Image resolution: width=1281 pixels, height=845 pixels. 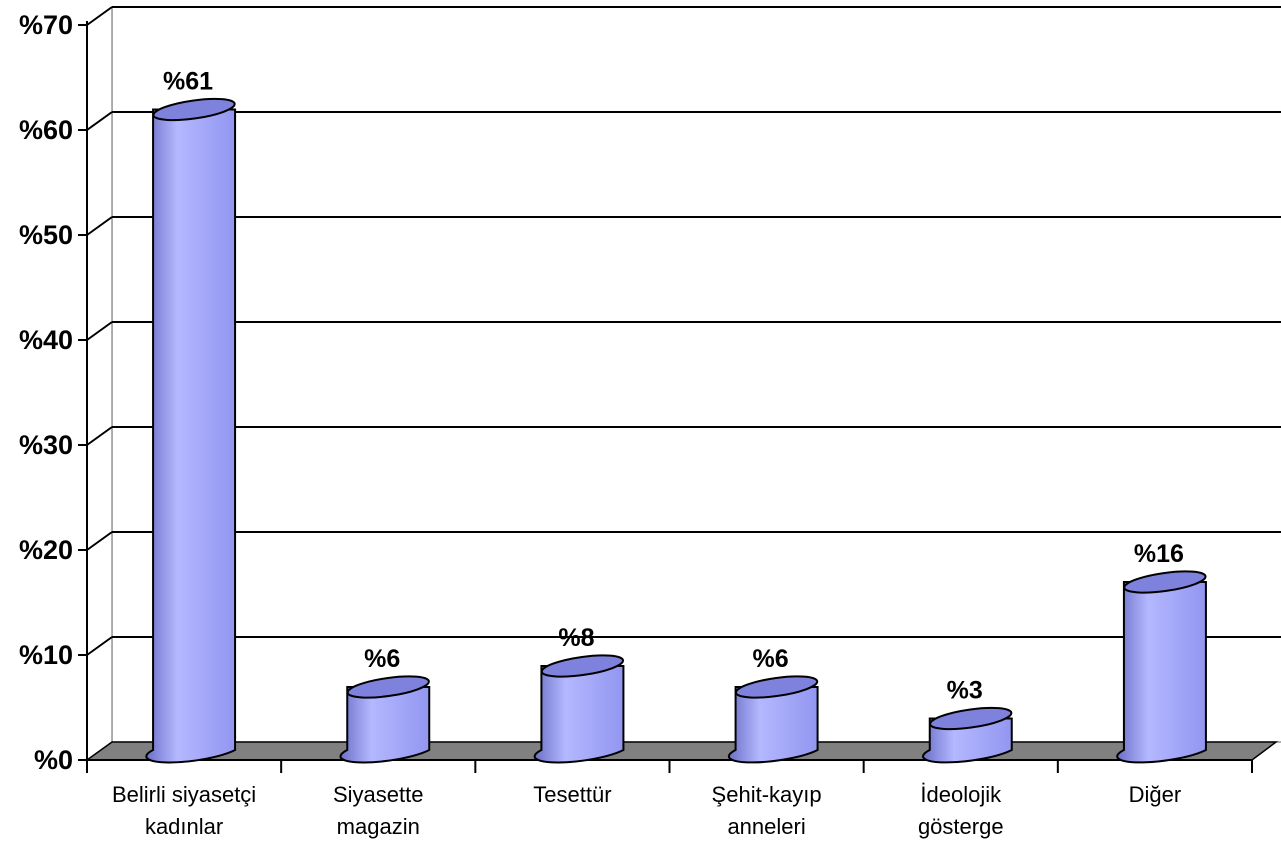 What do you see at coordinates (767, 810) in the screenshot?
I see `x-tick-label: Şehit-kayıp anneleri` at bounding box center [767, 810].